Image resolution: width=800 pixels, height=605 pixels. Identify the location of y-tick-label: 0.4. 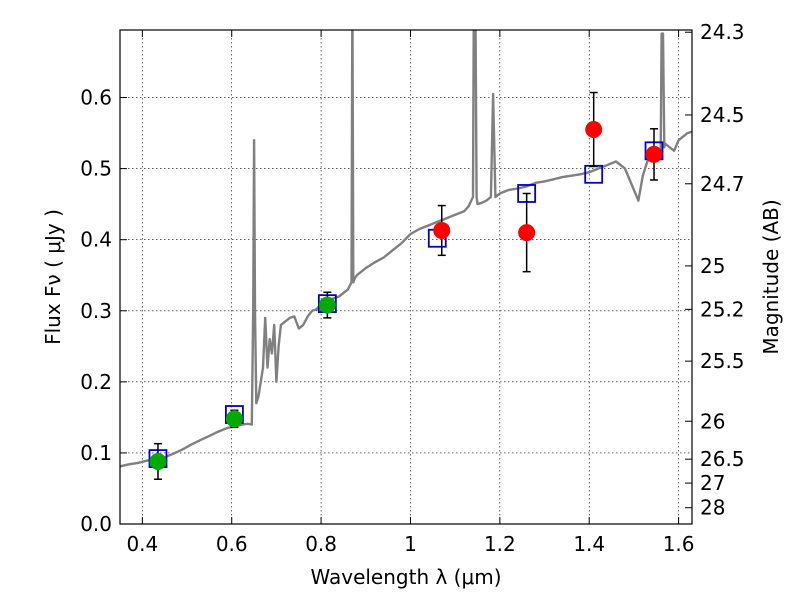
(96, 240).